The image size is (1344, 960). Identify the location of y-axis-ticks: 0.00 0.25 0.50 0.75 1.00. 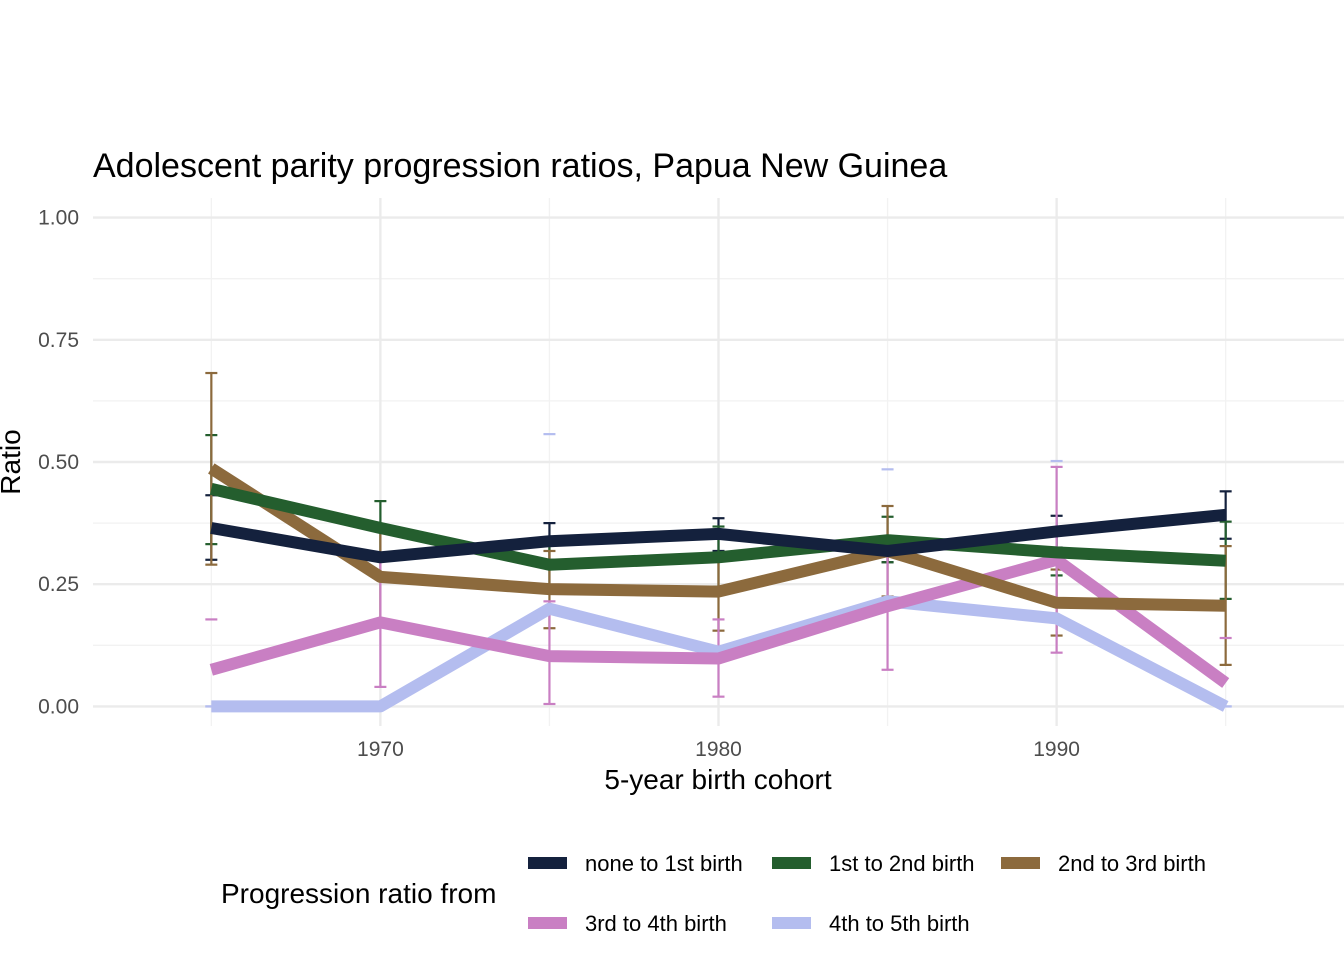
(58, 463).